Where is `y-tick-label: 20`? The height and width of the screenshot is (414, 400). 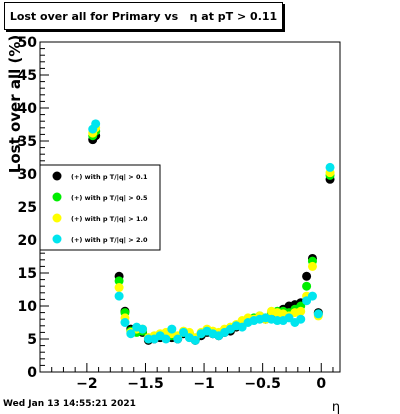 y-tick-label: 20 is located at coordinates (28, 241).